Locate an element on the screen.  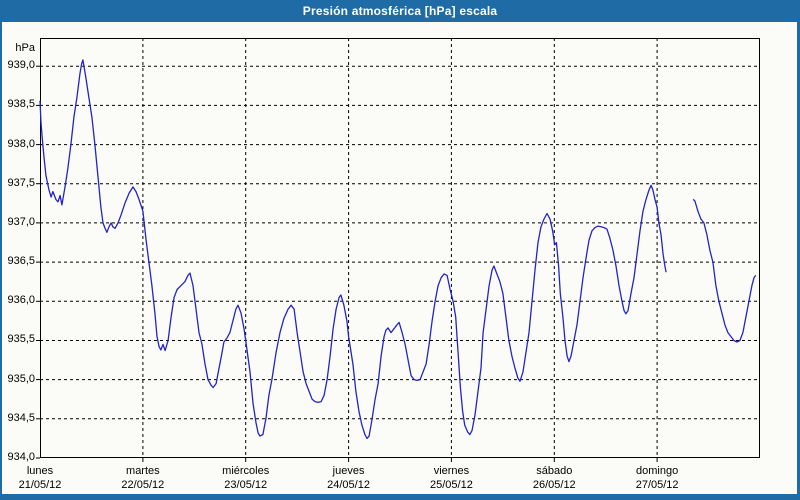
x-day-label: sábado 26/05/12 is located at coordinates (554, 478).